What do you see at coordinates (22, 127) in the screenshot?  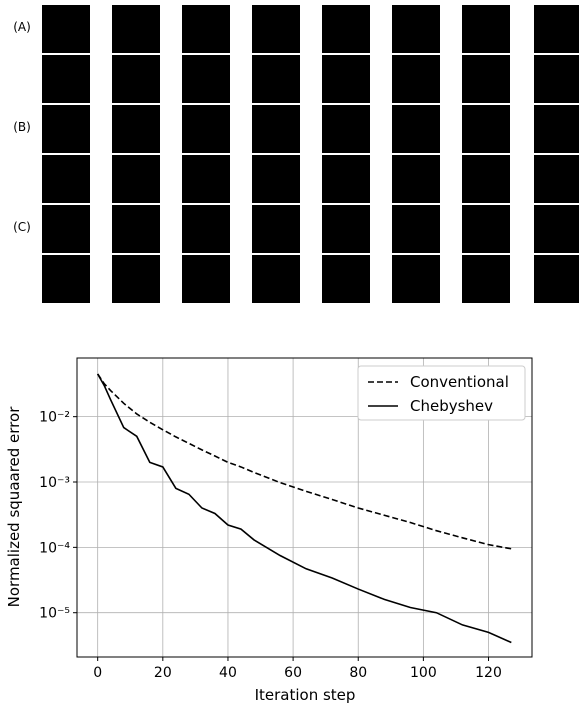 I see `panel-label: (B)` at bounding box center [22, 127].